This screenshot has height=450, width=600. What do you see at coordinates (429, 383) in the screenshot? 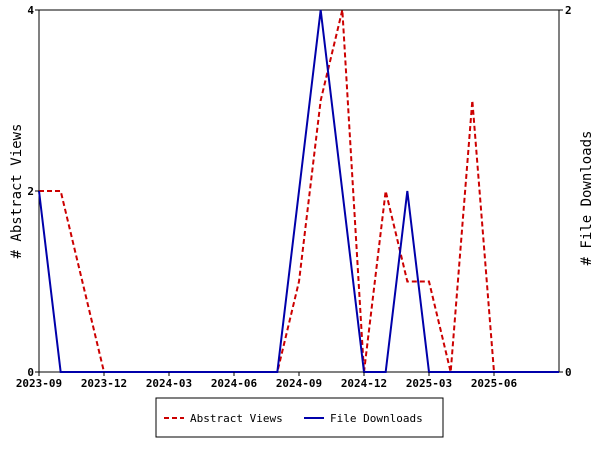
I see `x-tick-label: 2025-03` at bounding box center [429, 383].